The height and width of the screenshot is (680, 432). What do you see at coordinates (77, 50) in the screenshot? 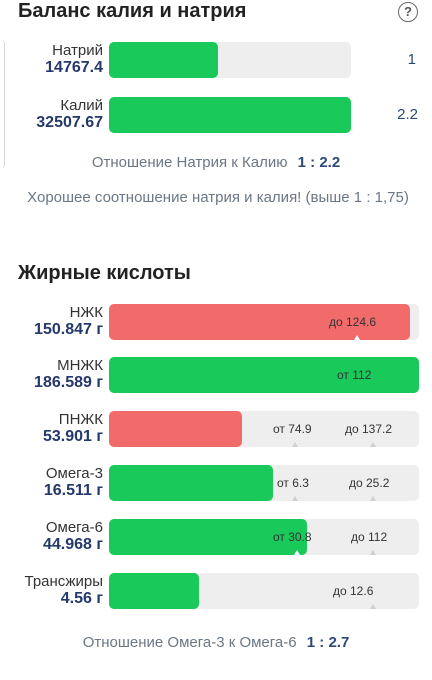
I see `sodium-label: Натрий` at bounding box center [77, 50].